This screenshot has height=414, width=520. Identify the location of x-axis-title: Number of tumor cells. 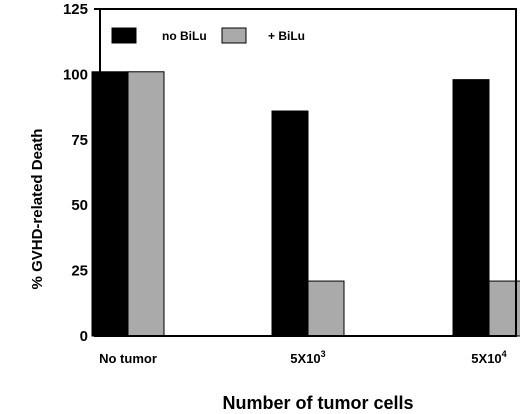
(317, 403).